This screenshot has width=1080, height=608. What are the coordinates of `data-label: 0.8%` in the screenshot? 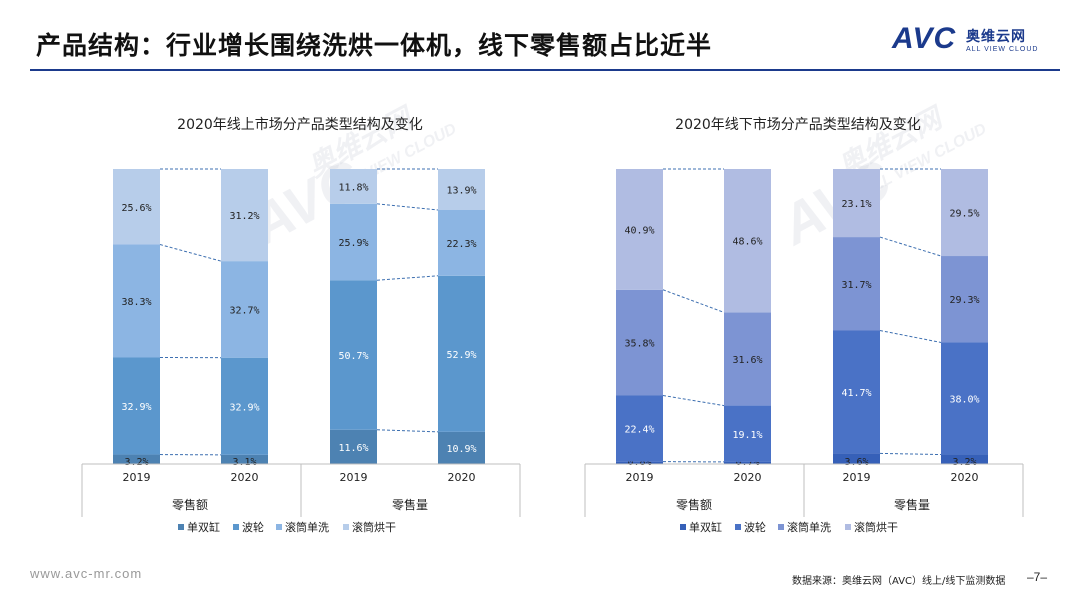 It's located at (639, 462).